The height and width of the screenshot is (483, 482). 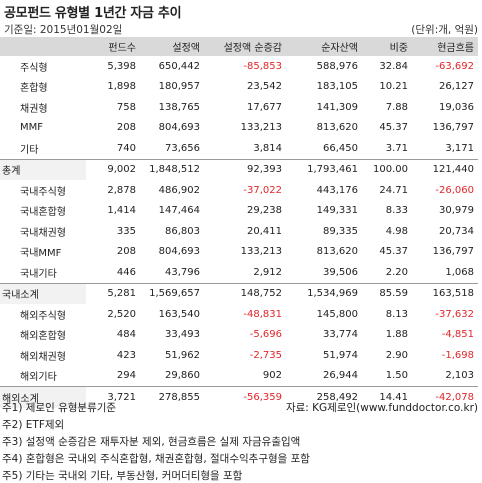 What do you see at coordinates (396, 148) in the screenshot?
I see `cell-value: 3.71` at bounding box center [396, 148].